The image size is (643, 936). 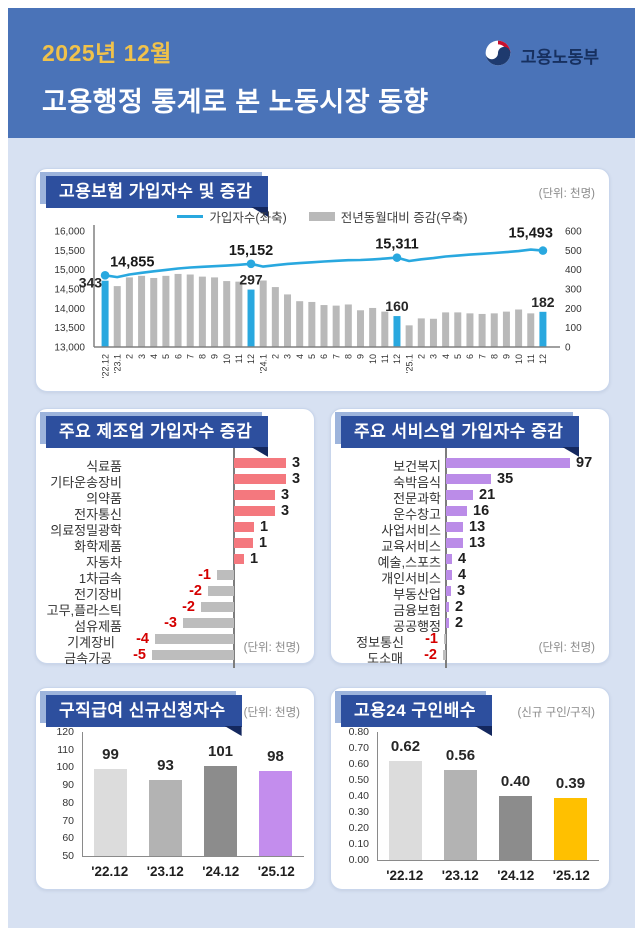 What do you see at coordinates (86, 482) in the screenshot?
I see `category-label: 기타운송장비` at bounding box center [86, 482].